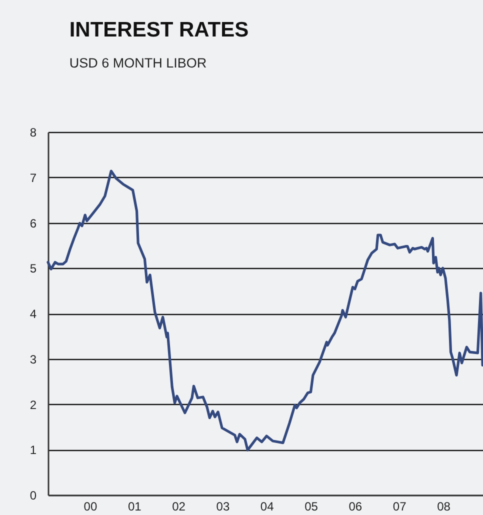  I want to click on x-tick-label: 00, so click(91, 507).